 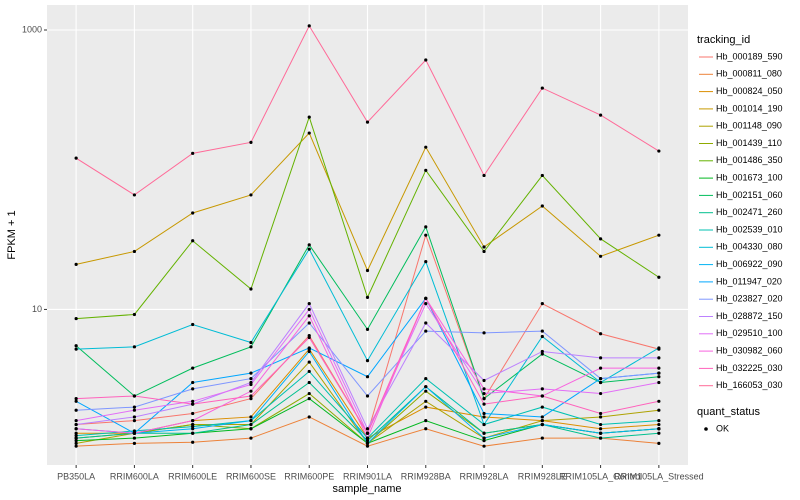 I want to click on legend-label: Hb_004330_080, so click(x=749, y=247).